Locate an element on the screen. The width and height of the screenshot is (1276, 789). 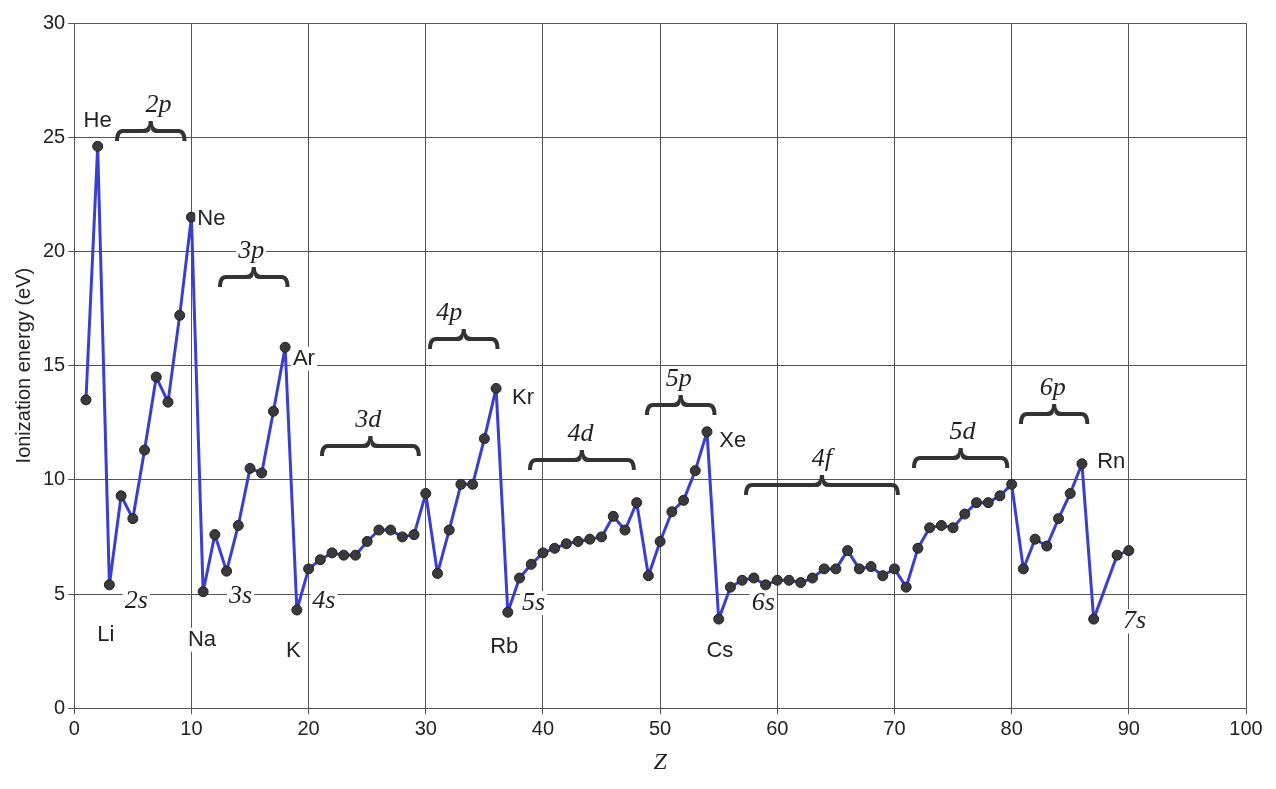
x-tick-label: 60 is located at coordinates (777, 727).